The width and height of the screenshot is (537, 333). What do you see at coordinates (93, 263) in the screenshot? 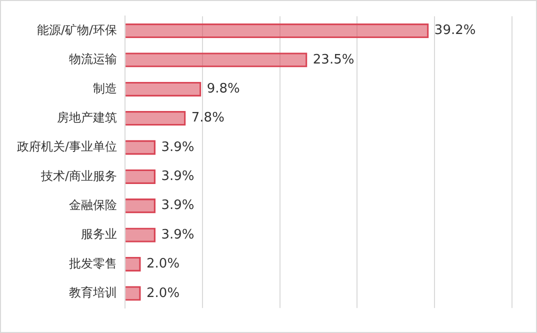
I see `y-tick-label: 批发零售` at bounding box center [93, 263].